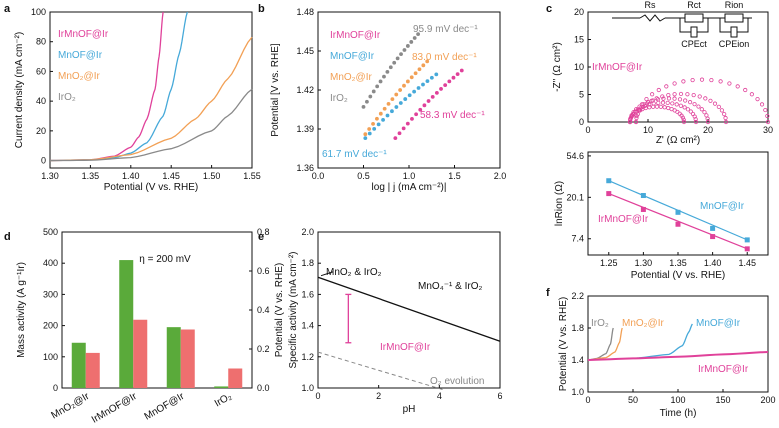 The height and width of the screenshot is (428, 779). Describe the element at coordinates (694, 32) in the screenshot. I see `c-circuit-cpe` at that location.